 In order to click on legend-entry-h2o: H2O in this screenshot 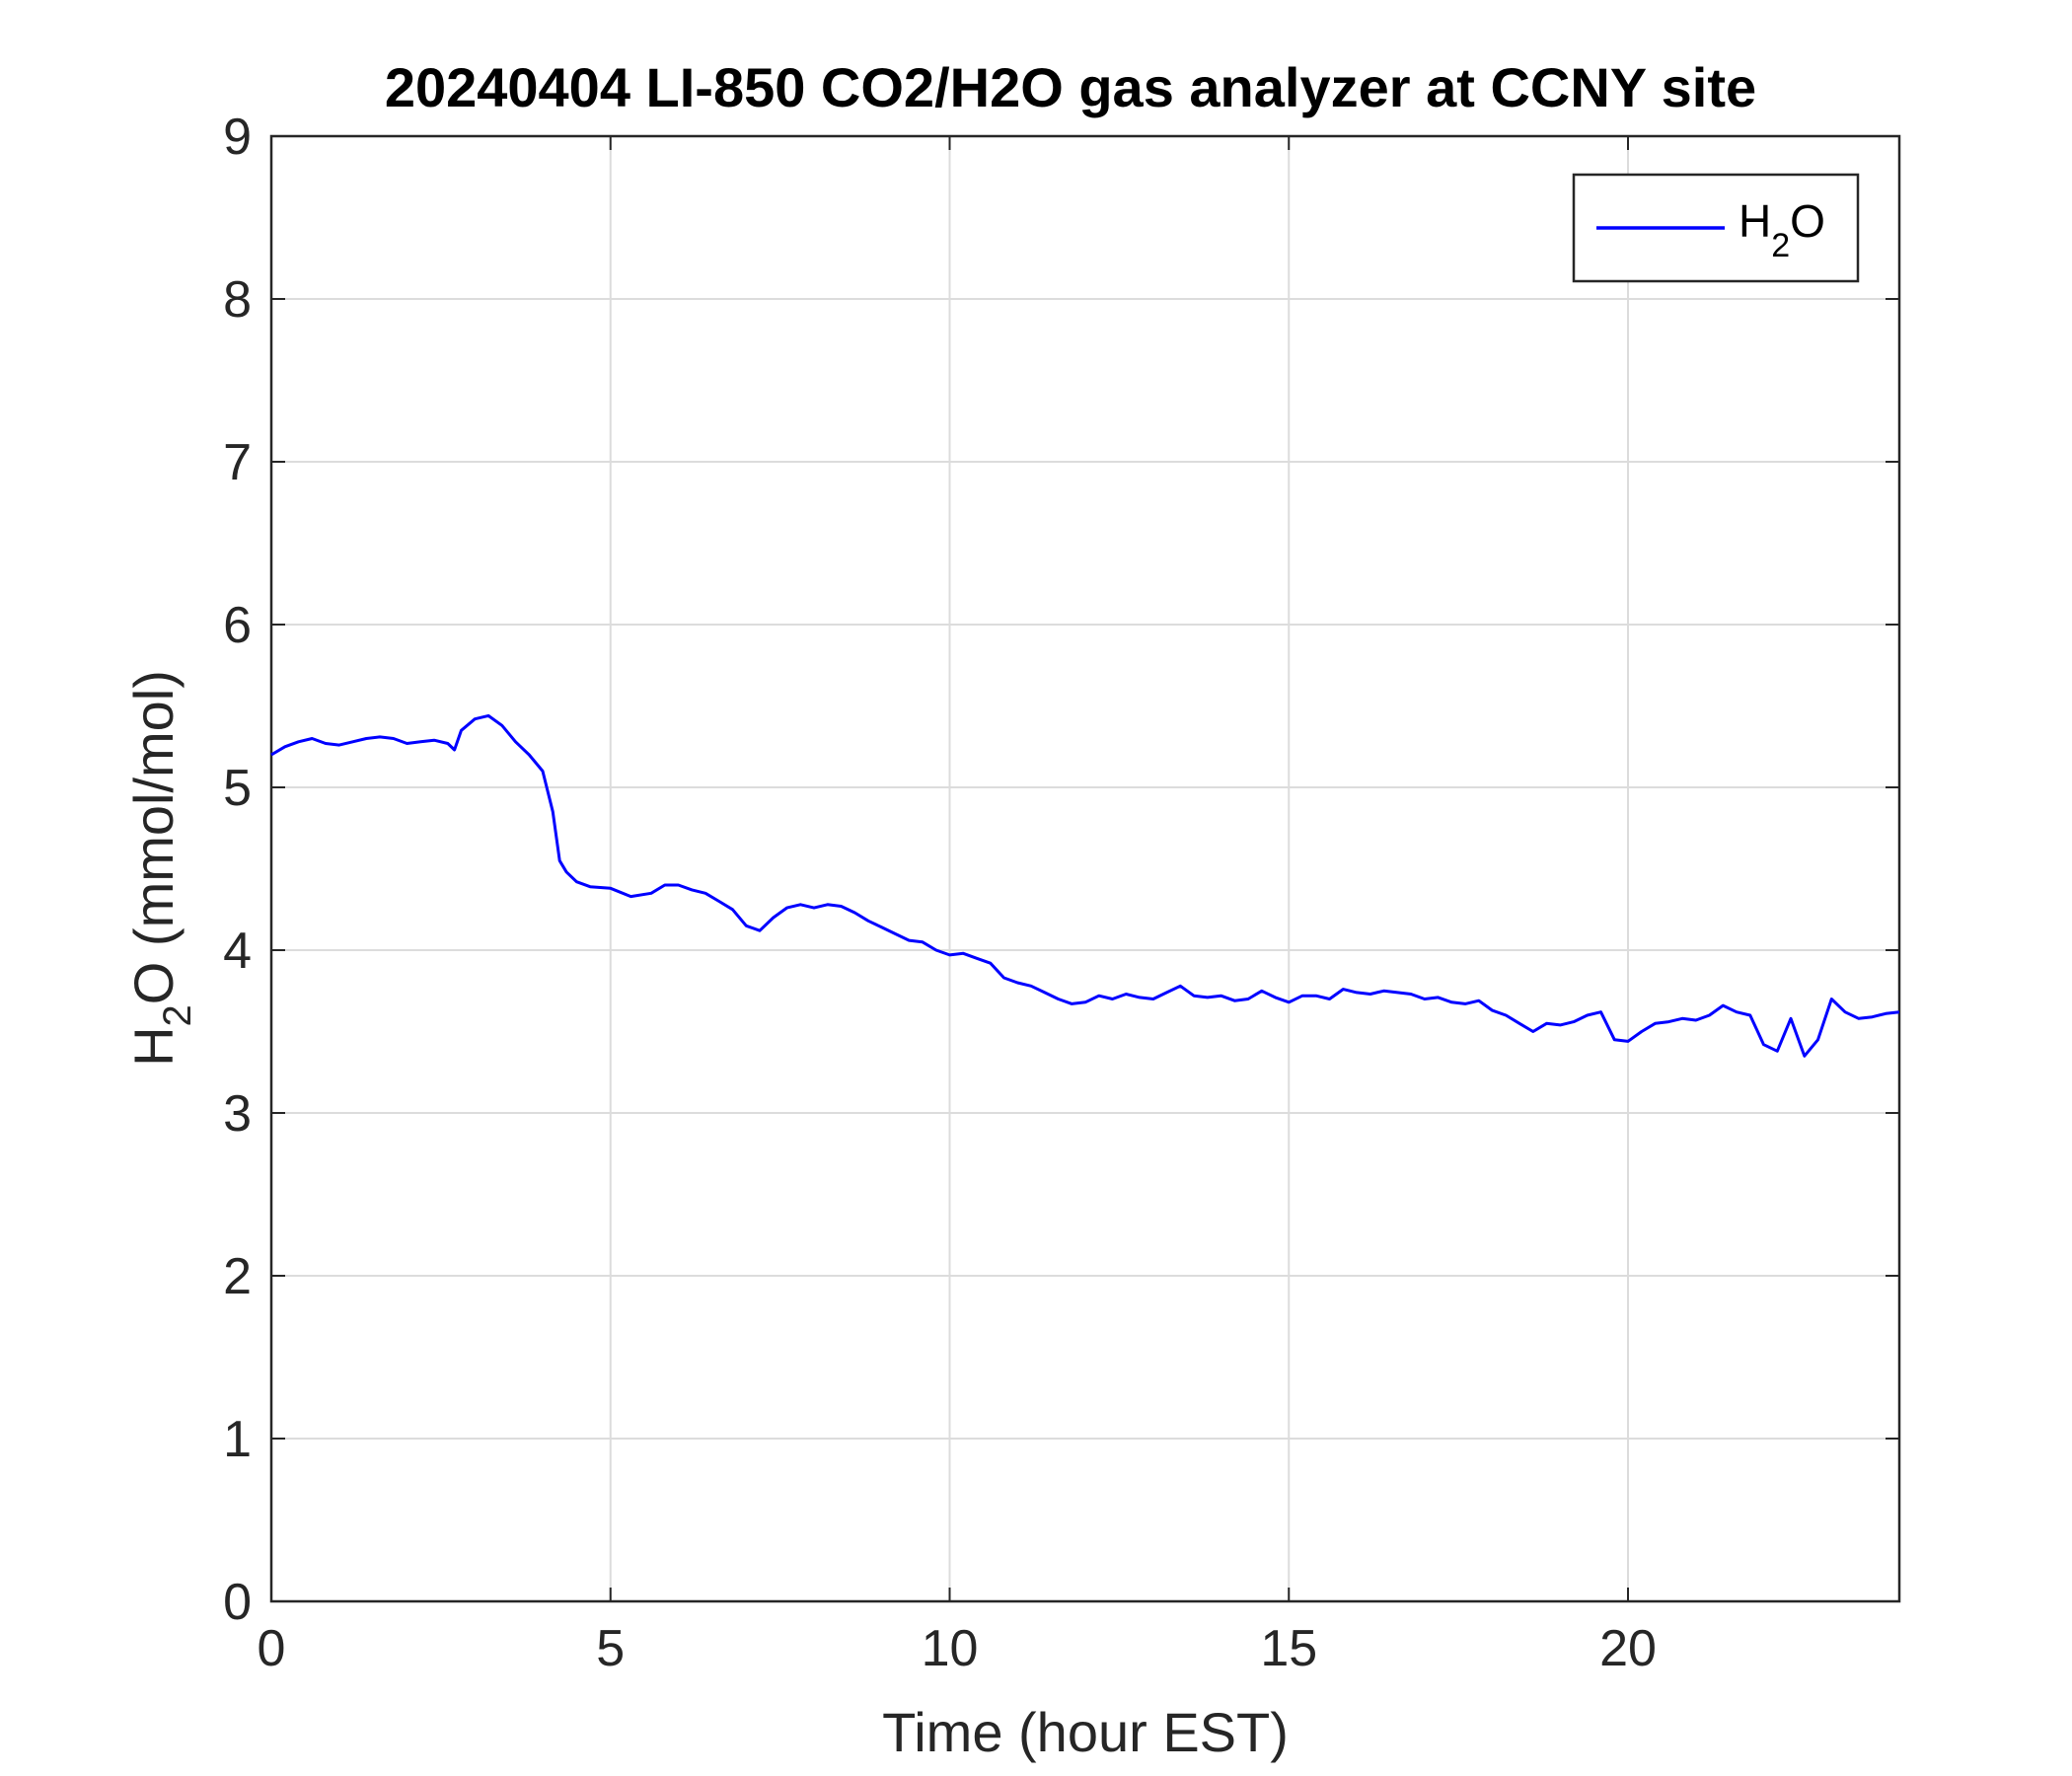, I will do `click(1782, 230)`.